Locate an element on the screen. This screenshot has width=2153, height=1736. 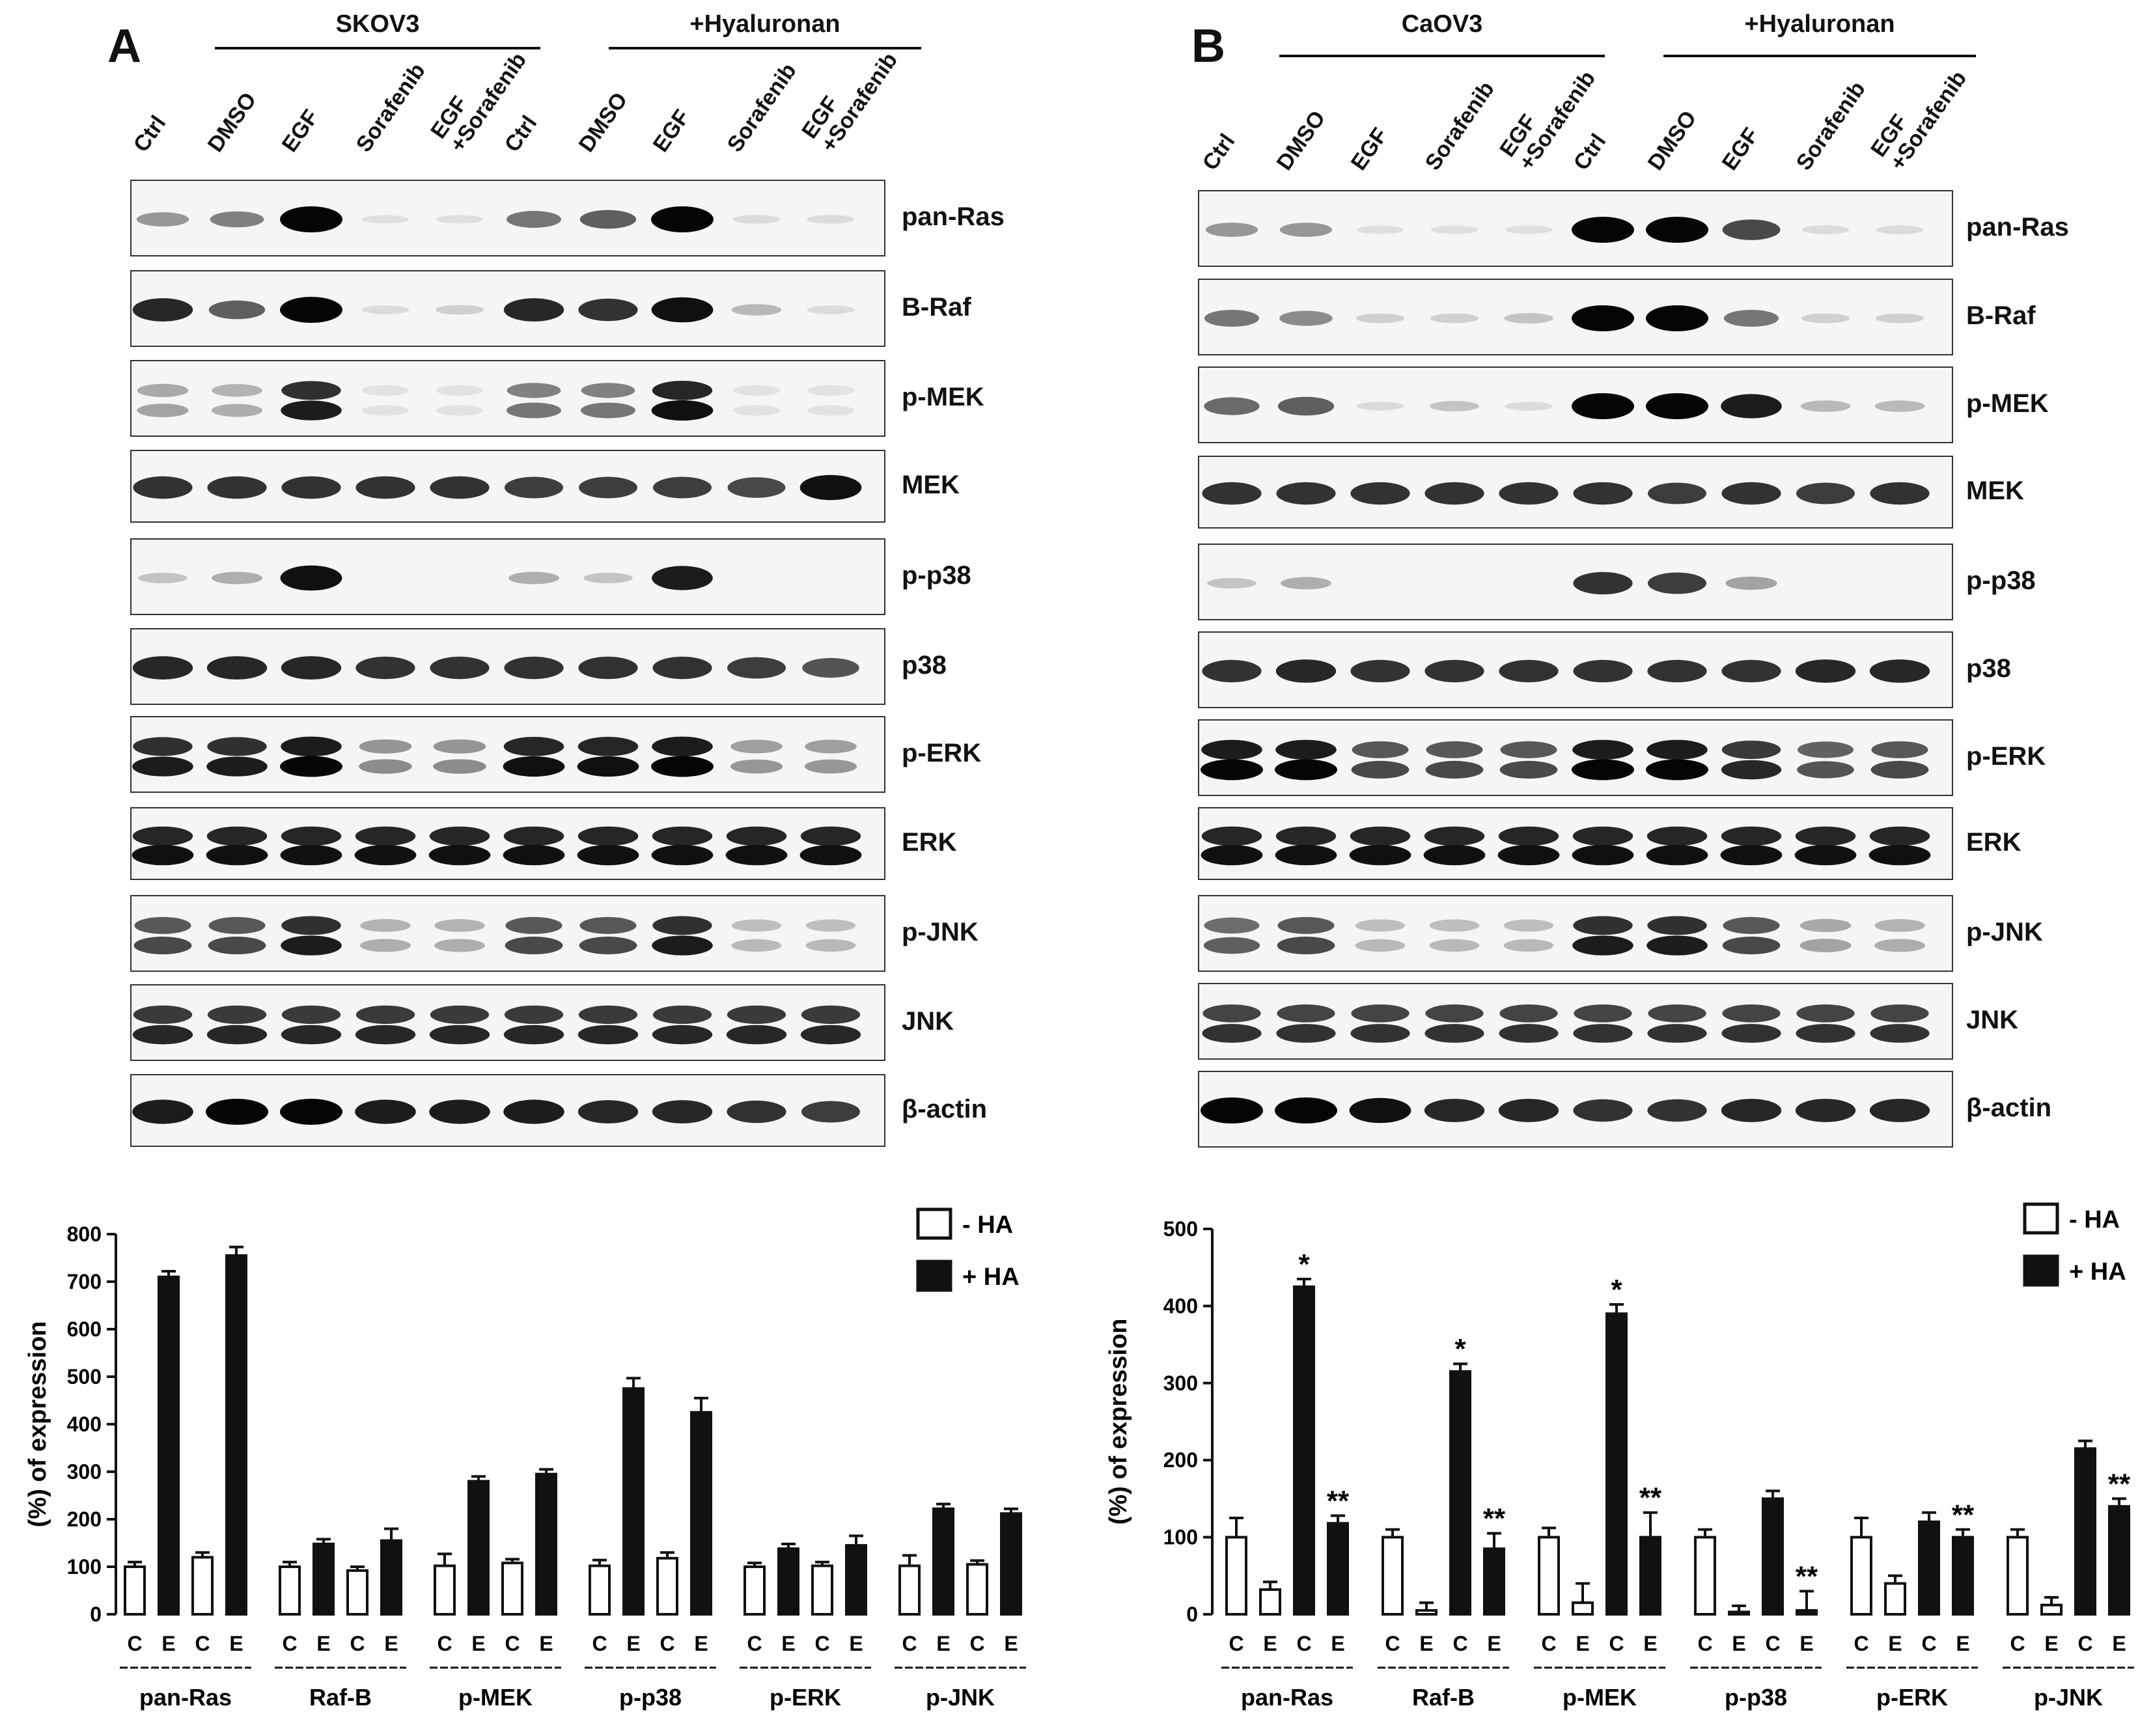
significance-marker: * is located at coordinates (1616, 1290).